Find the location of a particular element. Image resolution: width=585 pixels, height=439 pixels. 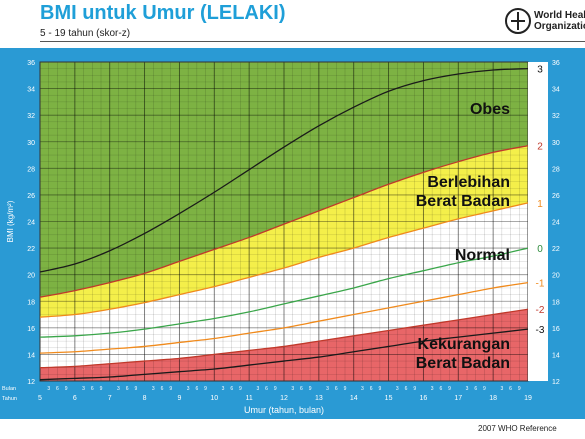

y-tick-label: 26 is located at coordinates (31, 196).